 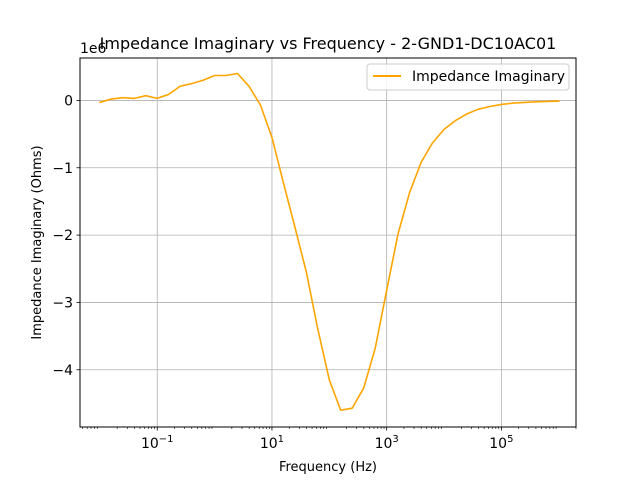 I want to click on x-tick-label: 10¹, so click(x=272, y=443).